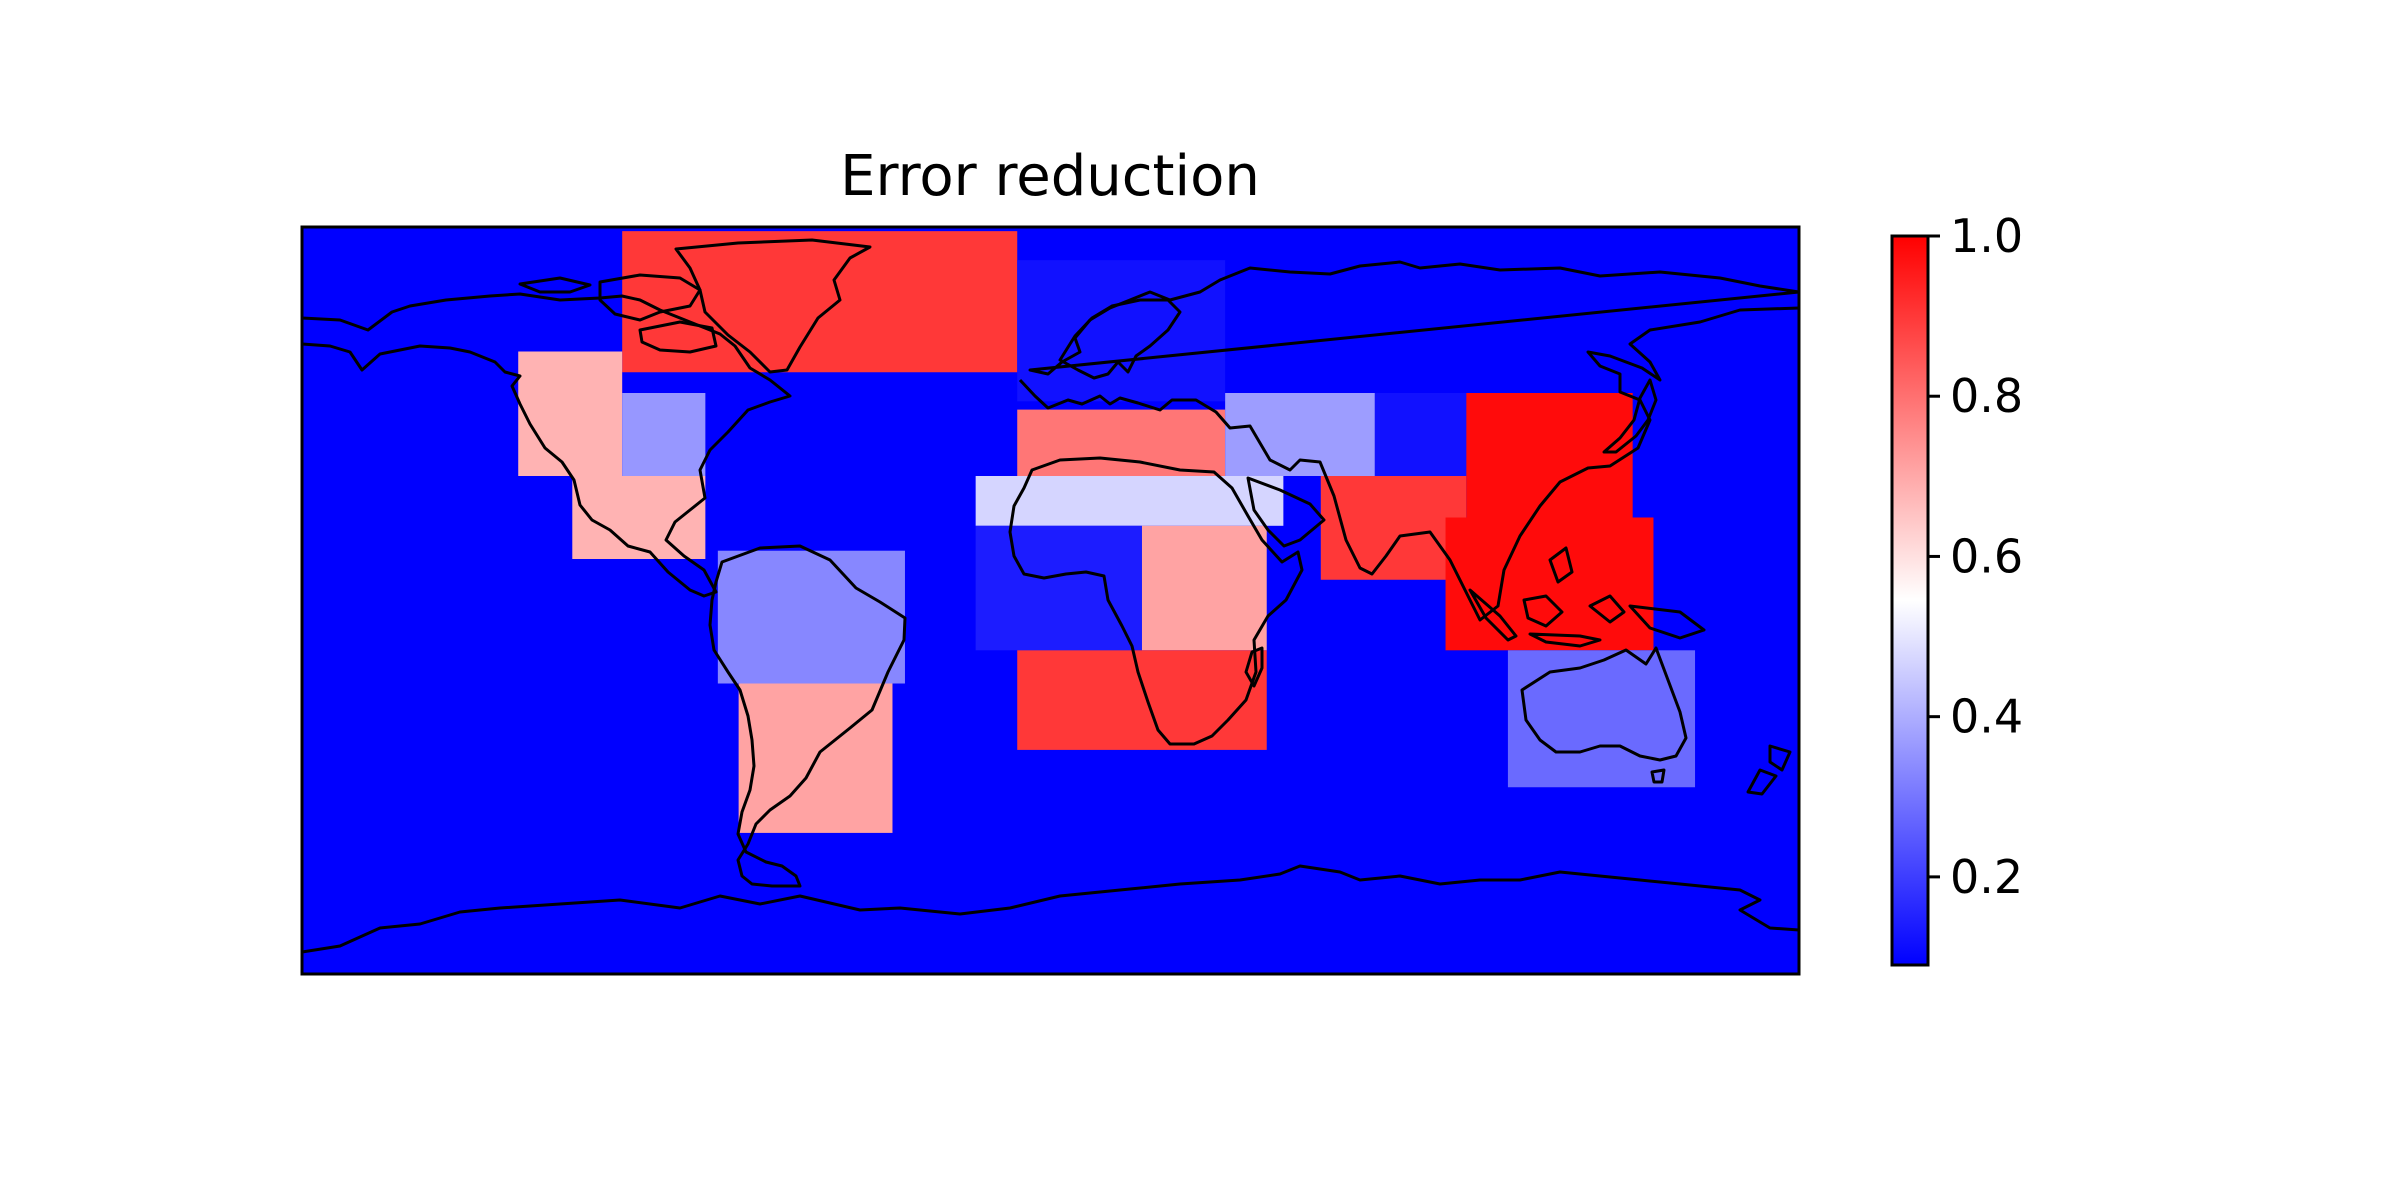  I want to click on colorbar-tick-label: 0.4, so click(1986, 717).